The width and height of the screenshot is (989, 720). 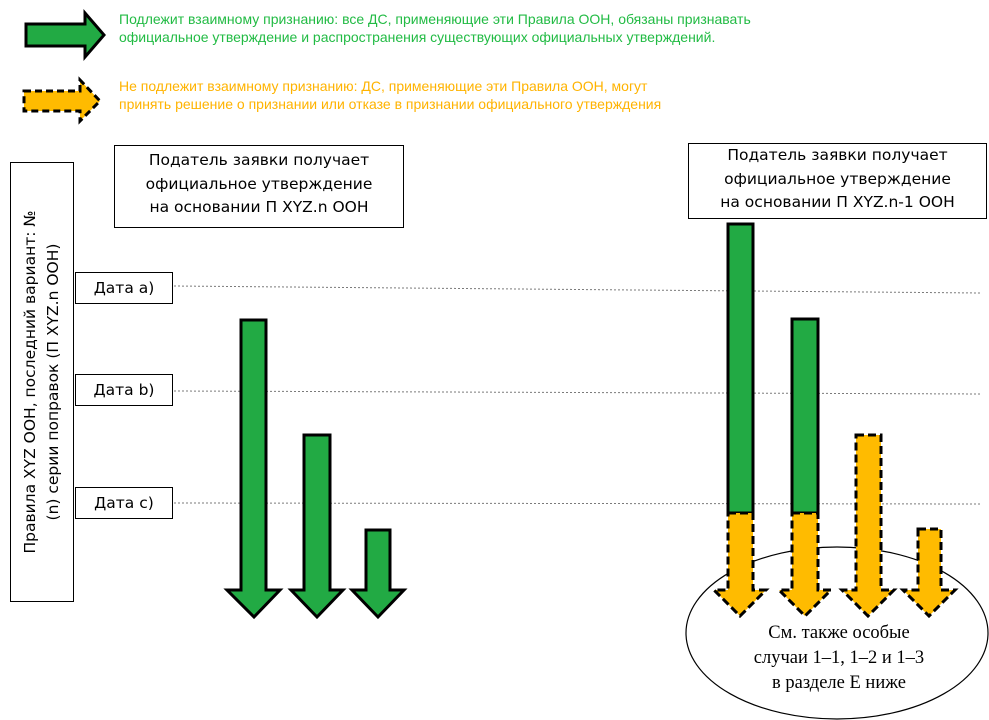 I want to click on date-b-line, so click(x=577, y=392).